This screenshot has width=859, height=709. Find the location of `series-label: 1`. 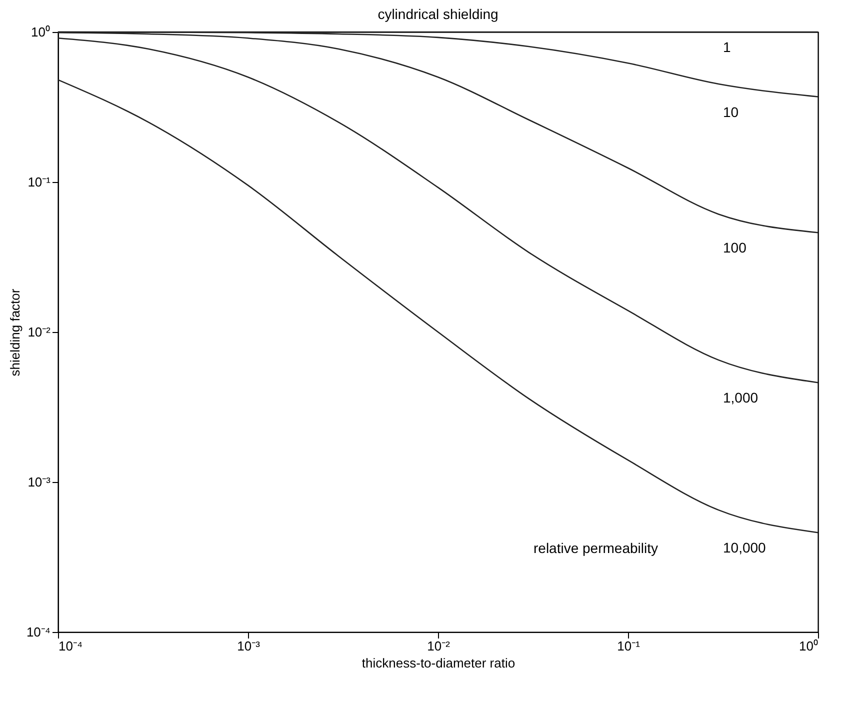

series-label: 1 is located at coordinates (727, 47).